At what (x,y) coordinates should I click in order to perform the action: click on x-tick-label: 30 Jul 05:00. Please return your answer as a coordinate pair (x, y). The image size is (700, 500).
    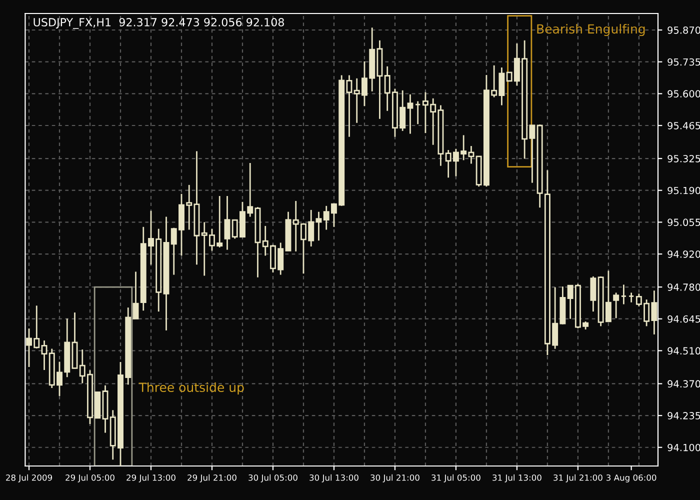
    Looking at the image, I should click on (273, 478).